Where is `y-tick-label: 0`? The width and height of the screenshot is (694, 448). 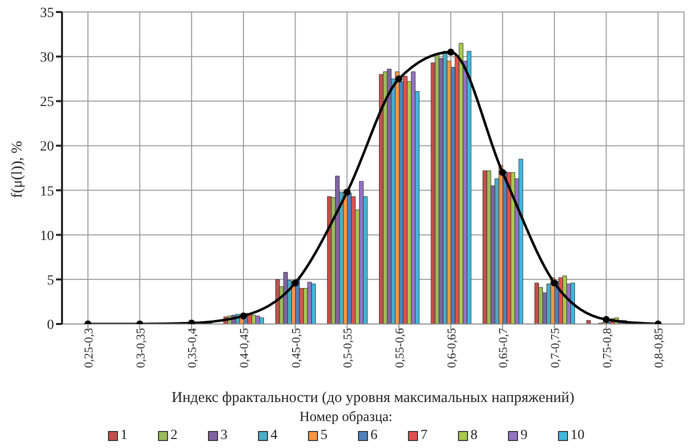
y-tick-label: 0 is located at coordinates (50, 325).